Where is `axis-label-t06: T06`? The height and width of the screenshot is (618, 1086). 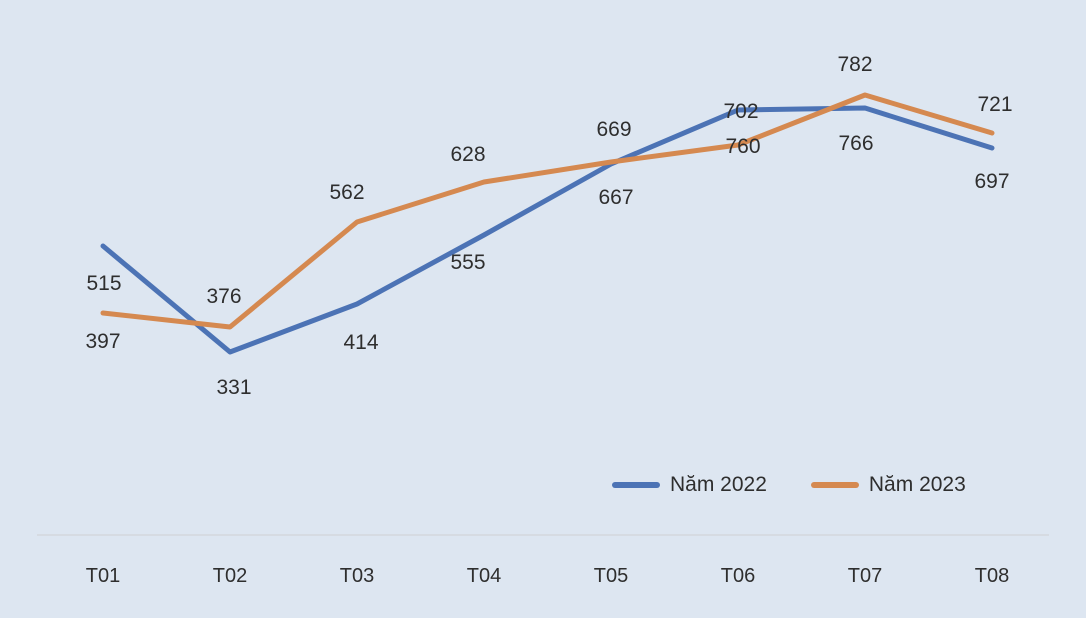 axis-label-t06: T06 is located at coordinates (738, 576).